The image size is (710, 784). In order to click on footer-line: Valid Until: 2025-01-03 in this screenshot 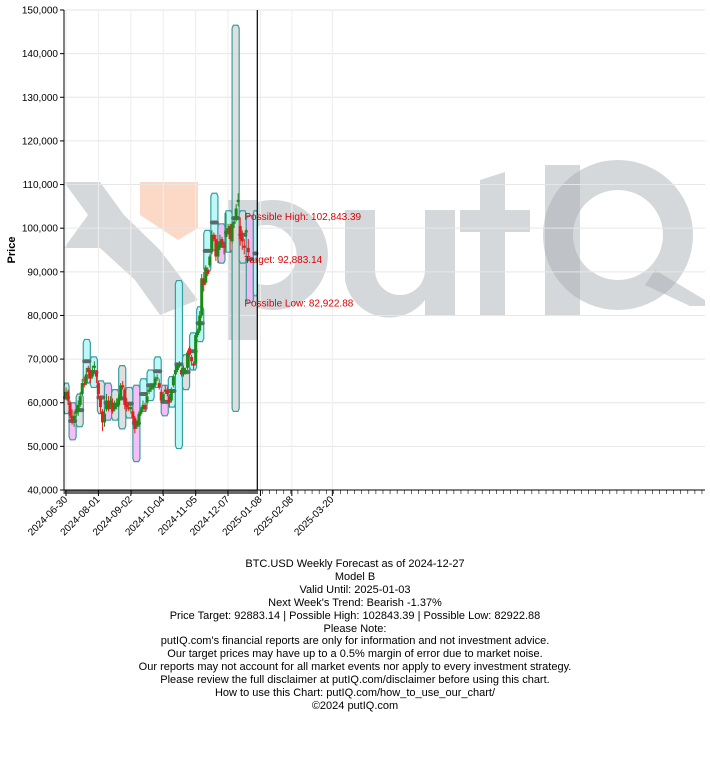, I will do `click(355, 589)`.